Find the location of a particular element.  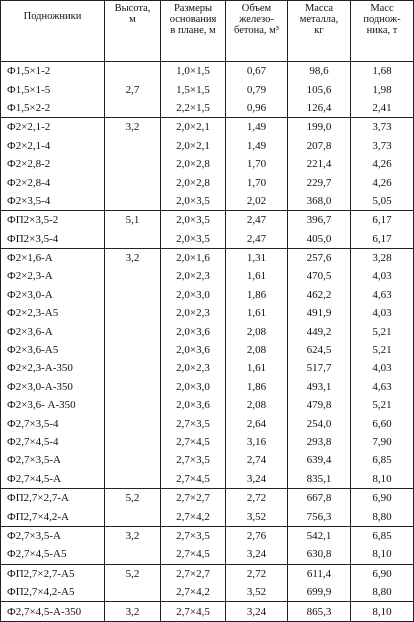

table-cell: Ф2×1,6-А is located at coordinates (52, 258).